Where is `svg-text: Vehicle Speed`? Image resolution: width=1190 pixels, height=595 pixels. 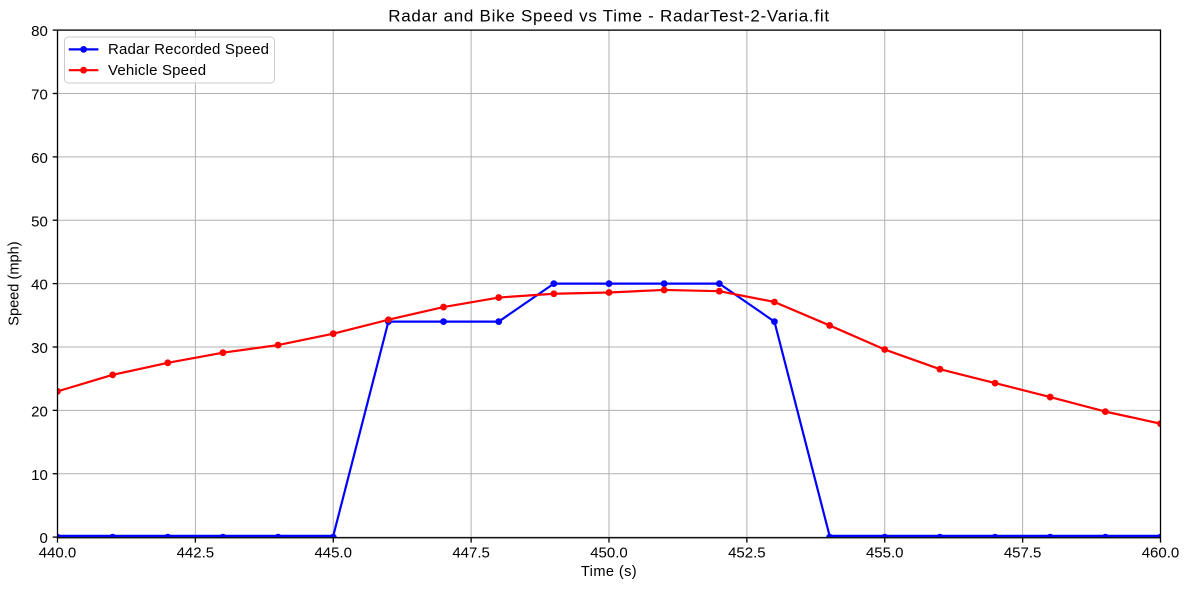 svg-text: Vehicle Speed is located at coordinates (157, 70).